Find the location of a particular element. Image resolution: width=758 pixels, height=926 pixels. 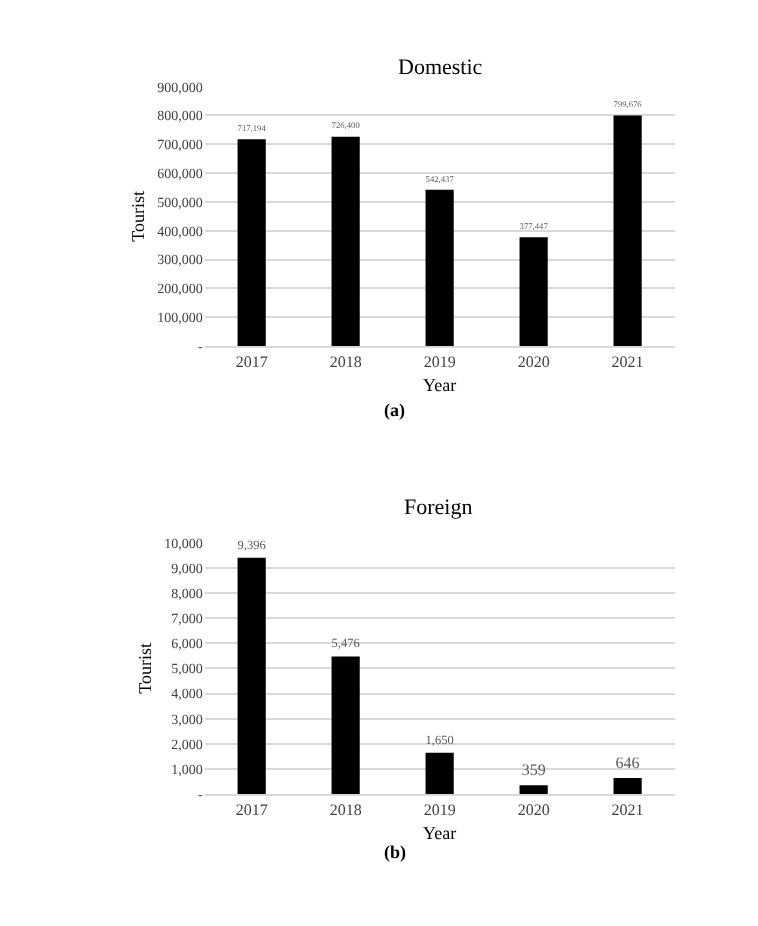

chart-title: Domestic is located at coordinates (440, 68).